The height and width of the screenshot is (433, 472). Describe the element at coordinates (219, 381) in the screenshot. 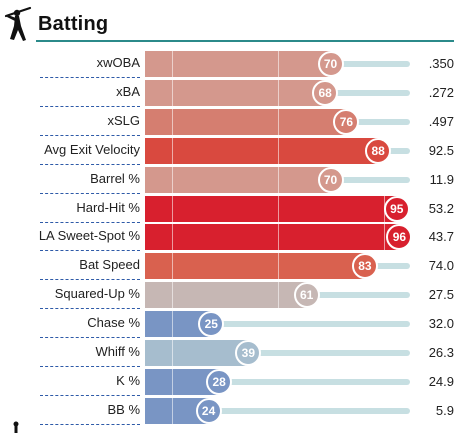

I see `percentile-badge: 28` at that location.